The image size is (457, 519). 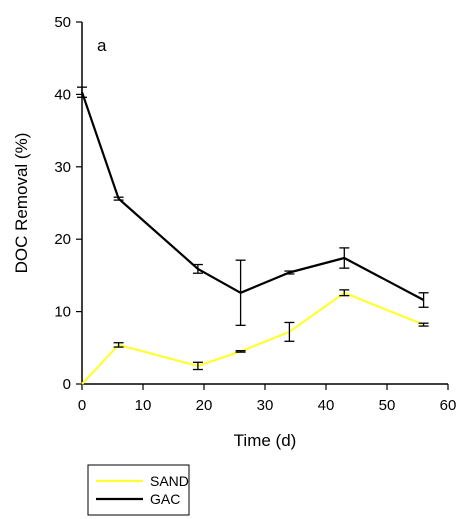 What do you see at coordinates (102, 45) in the screenshot?
I see `panel-label: a` at bounding box center [102, 45].